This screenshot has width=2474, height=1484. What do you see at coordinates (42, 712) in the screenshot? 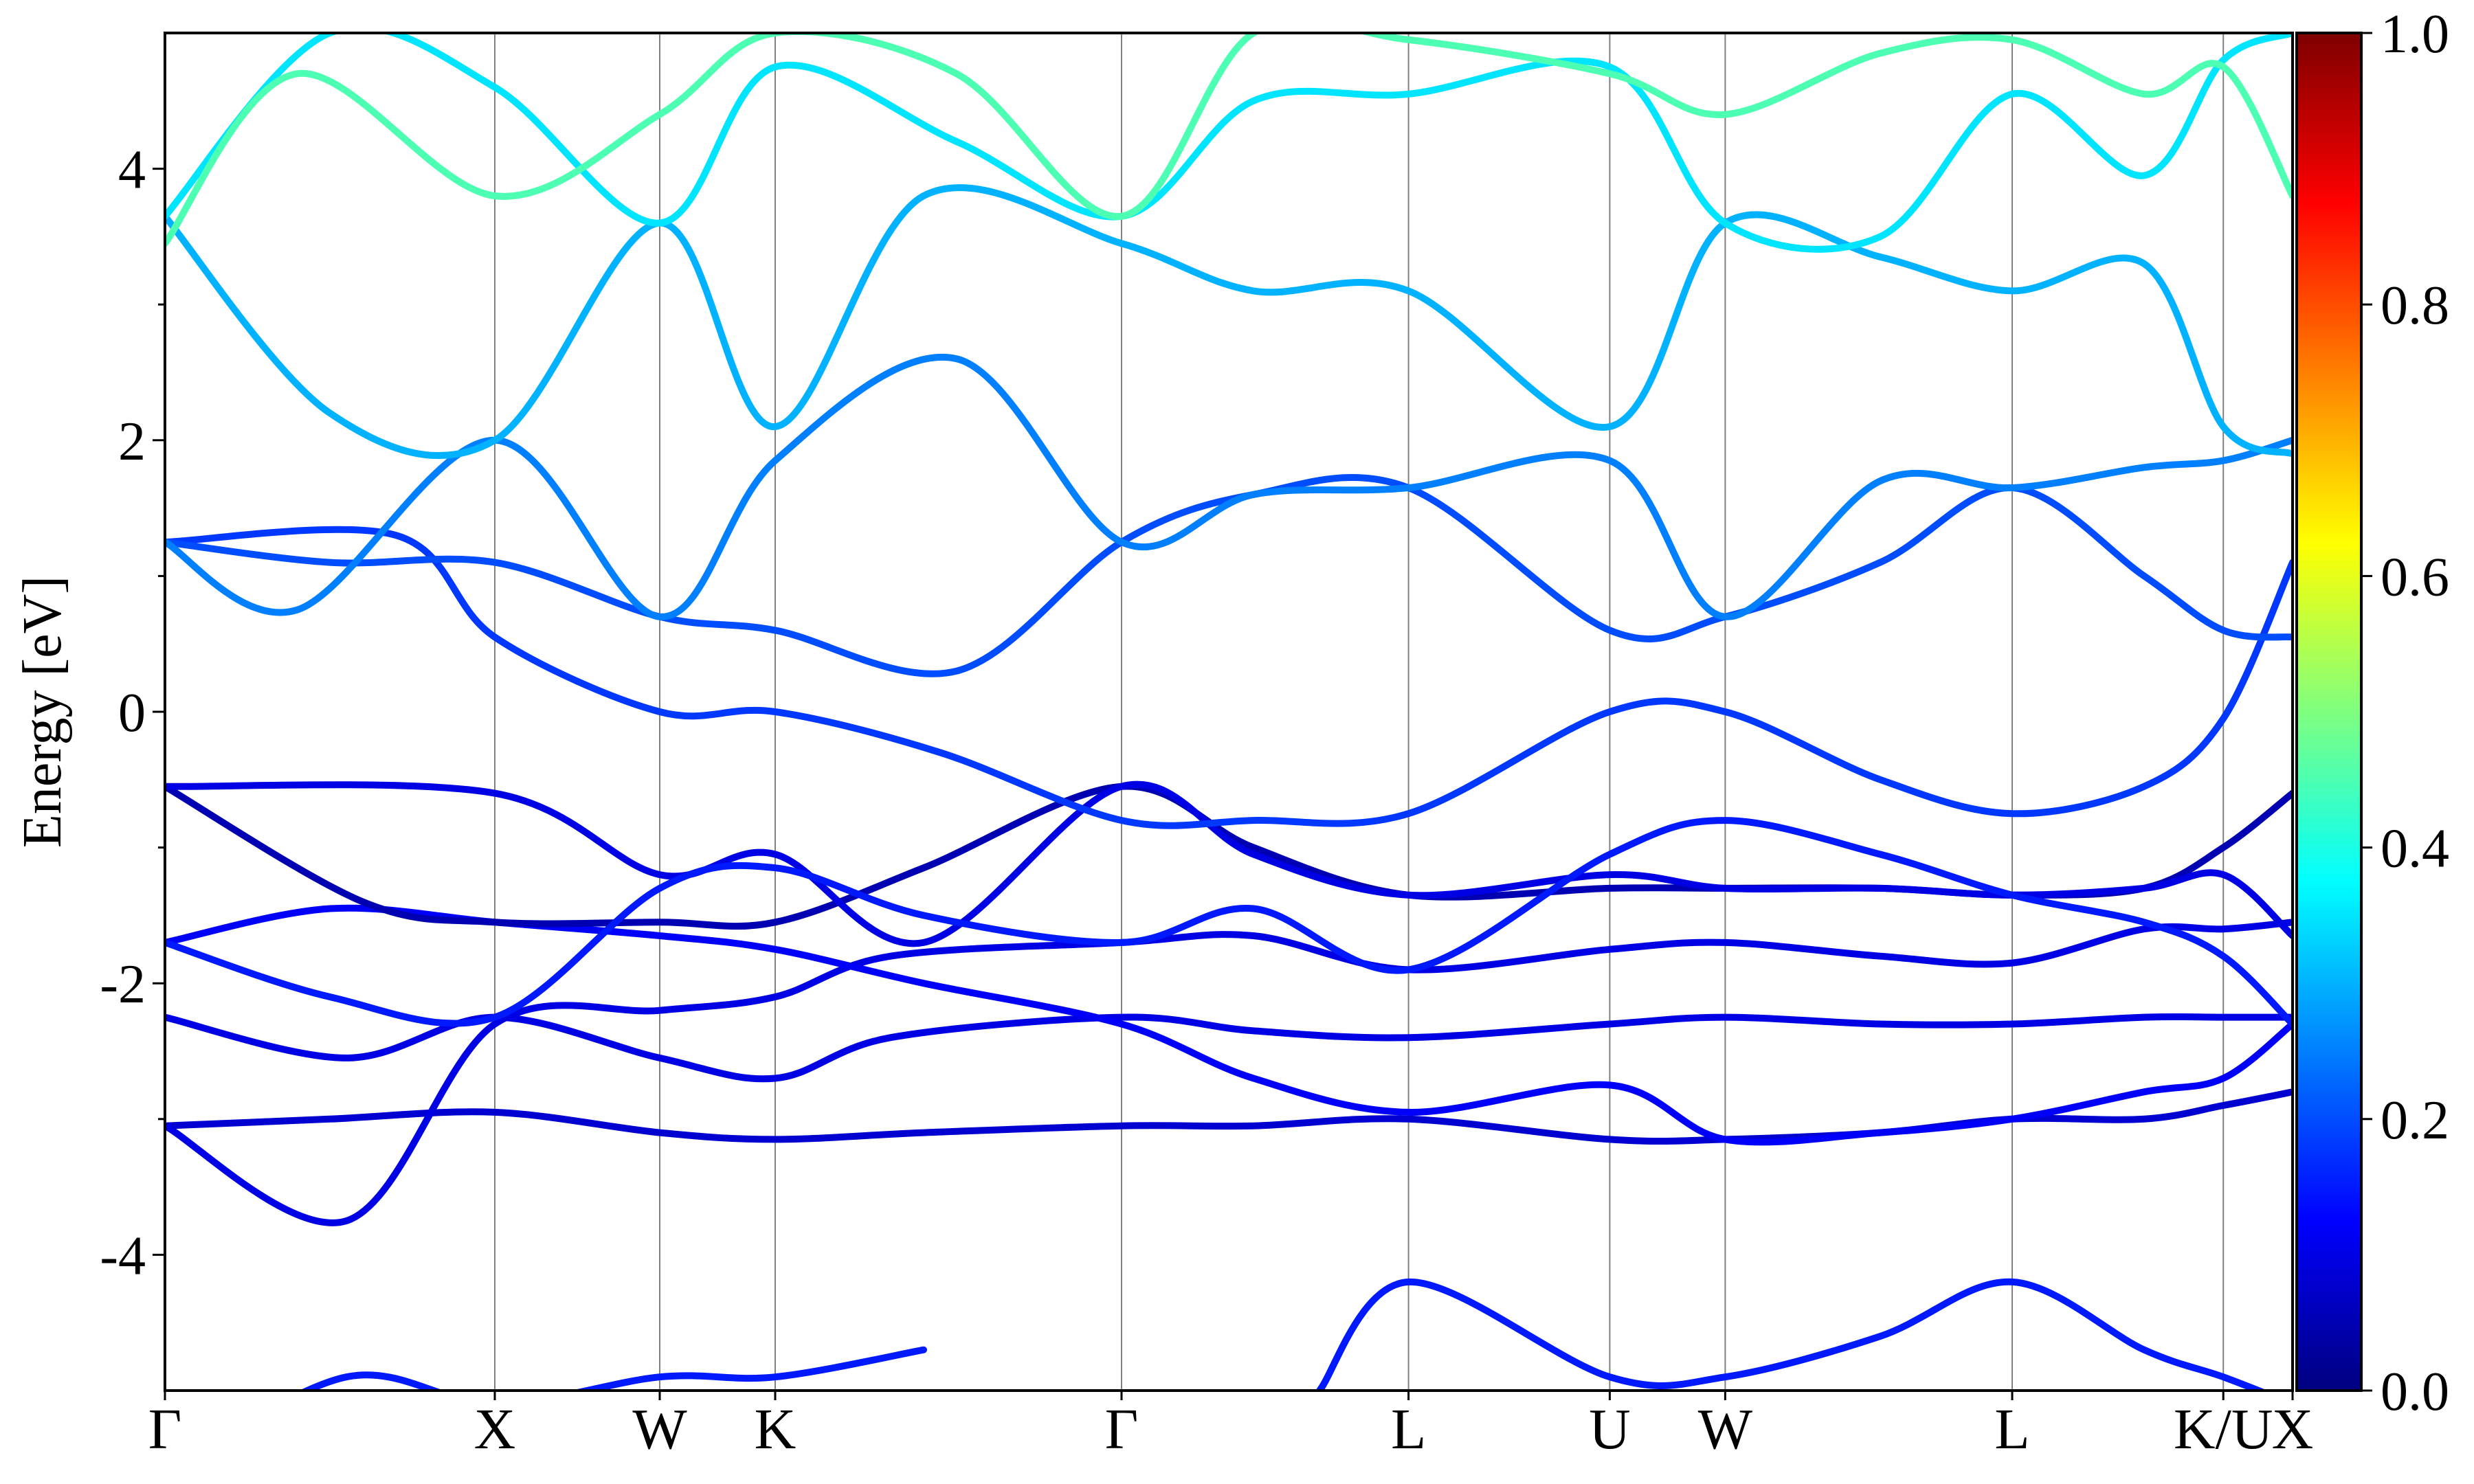
I see `y-axis-label: Energy [eV]` at bounding box center [42, 712].